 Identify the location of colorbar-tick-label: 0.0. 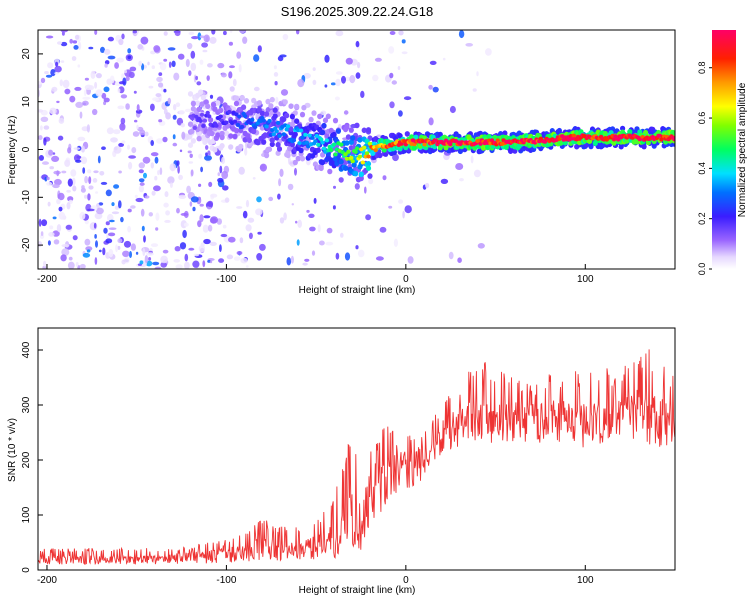
(702, 269).